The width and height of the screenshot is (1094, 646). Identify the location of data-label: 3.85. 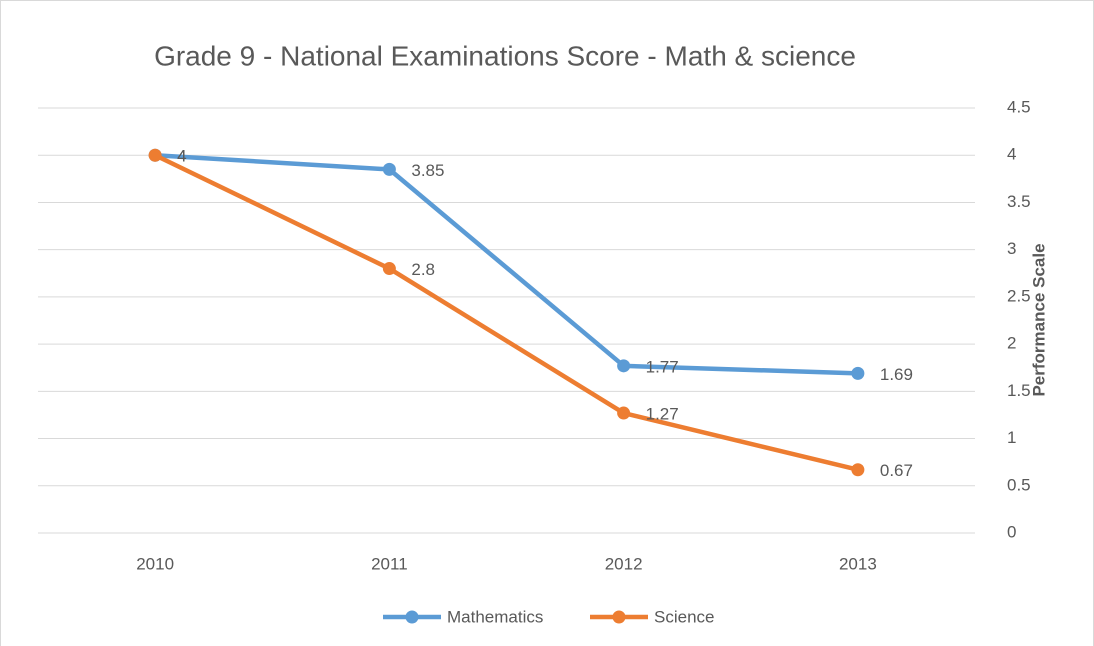
(427, 170).